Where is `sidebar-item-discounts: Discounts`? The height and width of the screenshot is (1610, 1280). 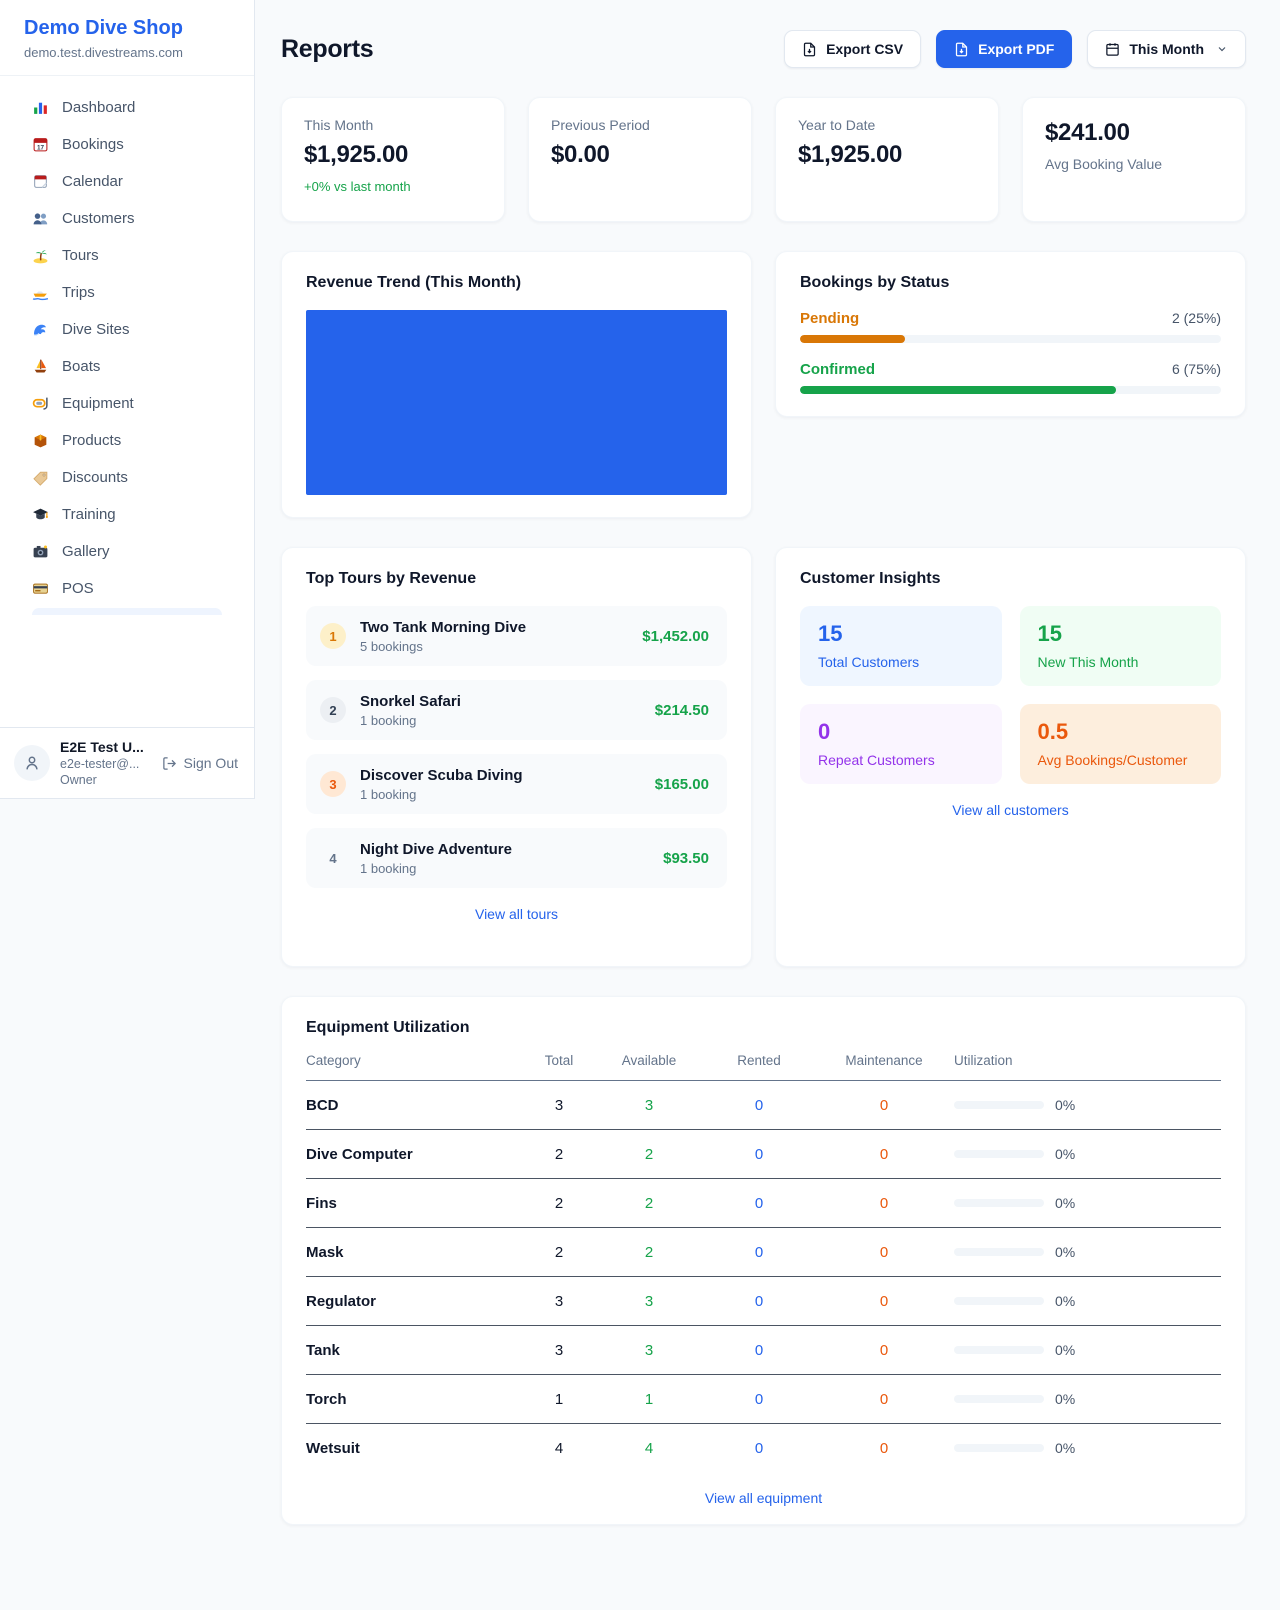 sidebar-item-discounts: Discounts is located at coordinates (127, 477).